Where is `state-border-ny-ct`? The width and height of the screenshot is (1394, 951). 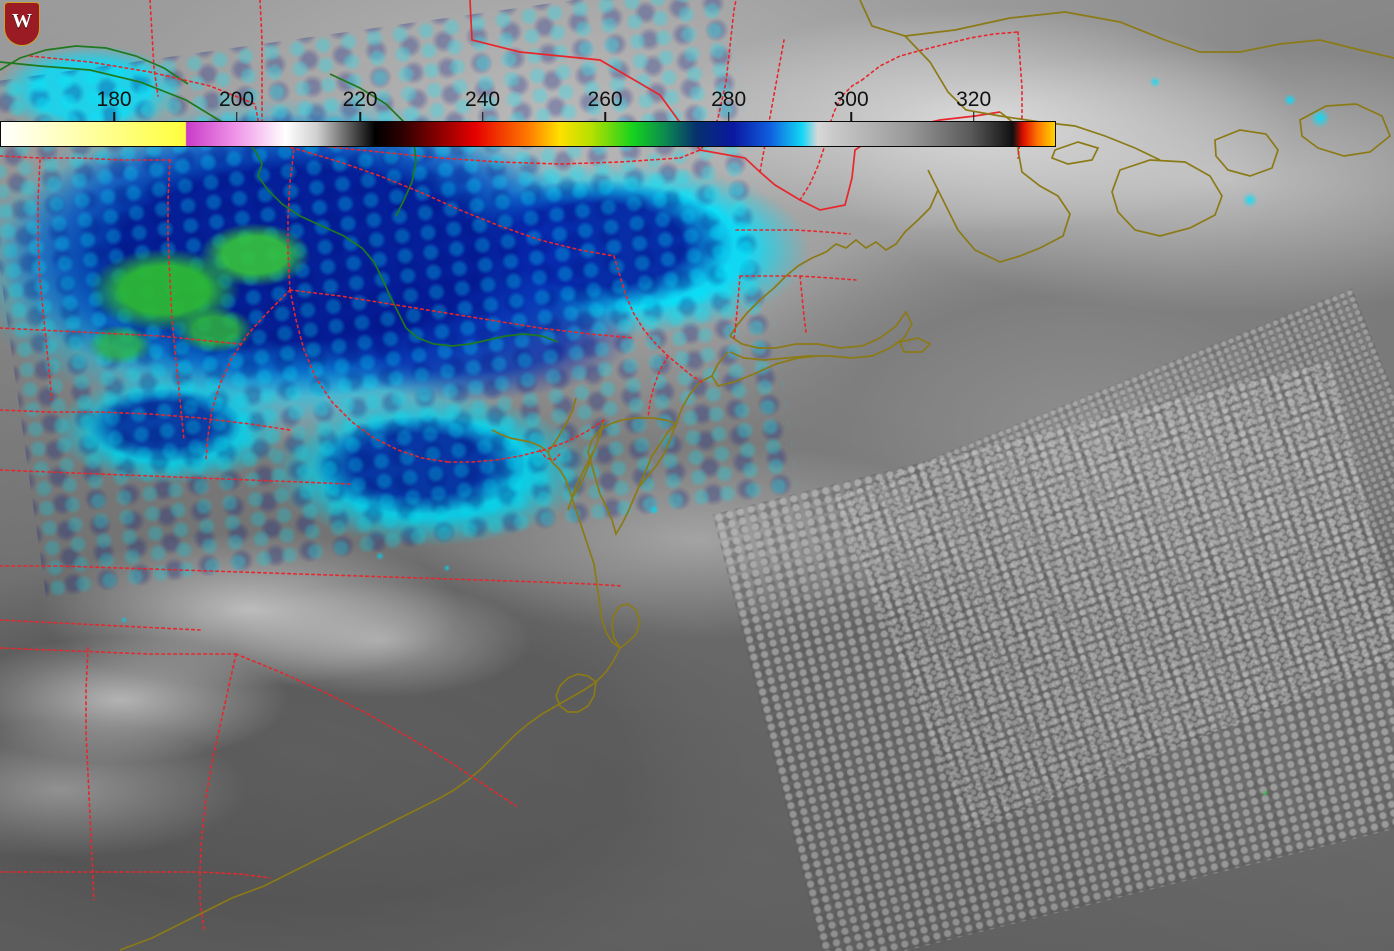
state-border-ny-ct is located at coordinates (737, 308).